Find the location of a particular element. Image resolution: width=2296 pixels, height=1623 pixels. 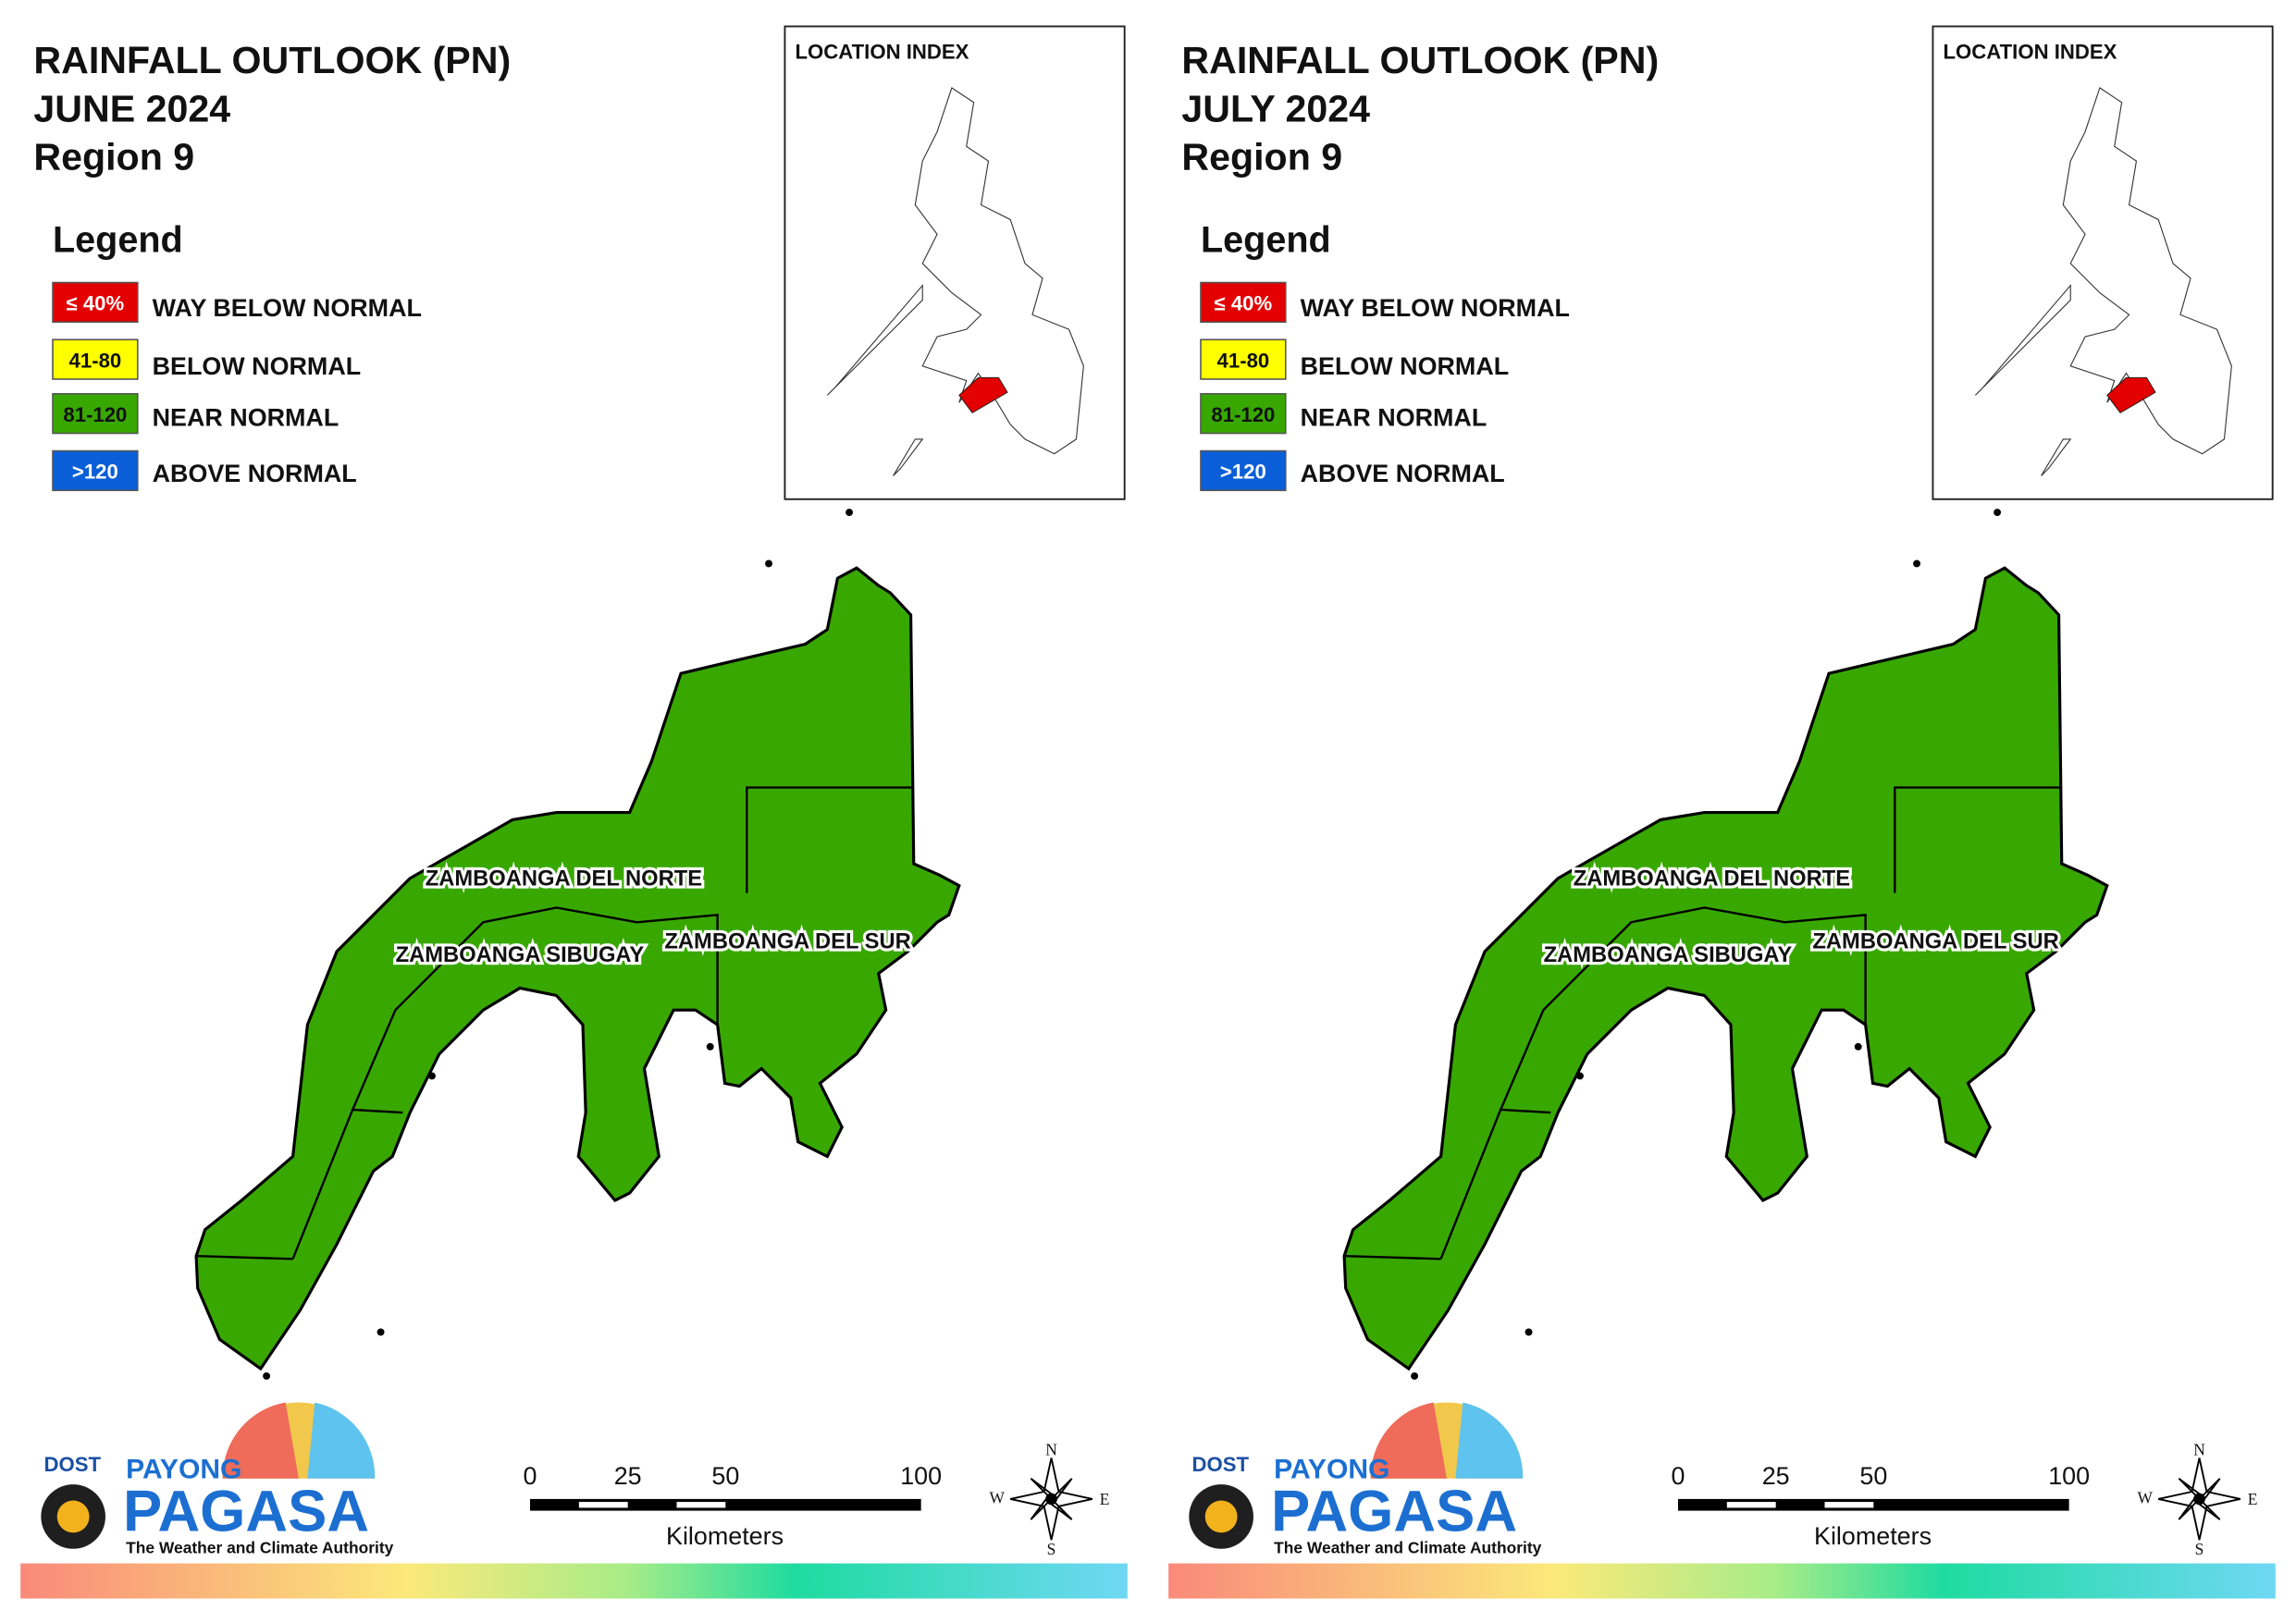

umbrella-right is located at coordinates (341, 1440).